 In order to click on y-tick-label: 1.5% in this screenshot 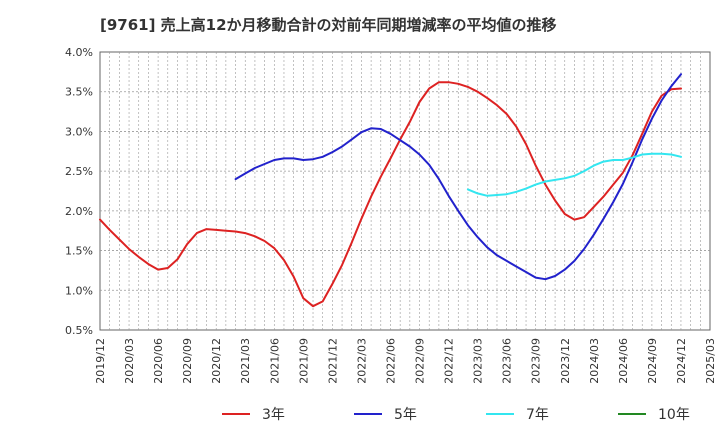, I will do `click(79, 251)`.